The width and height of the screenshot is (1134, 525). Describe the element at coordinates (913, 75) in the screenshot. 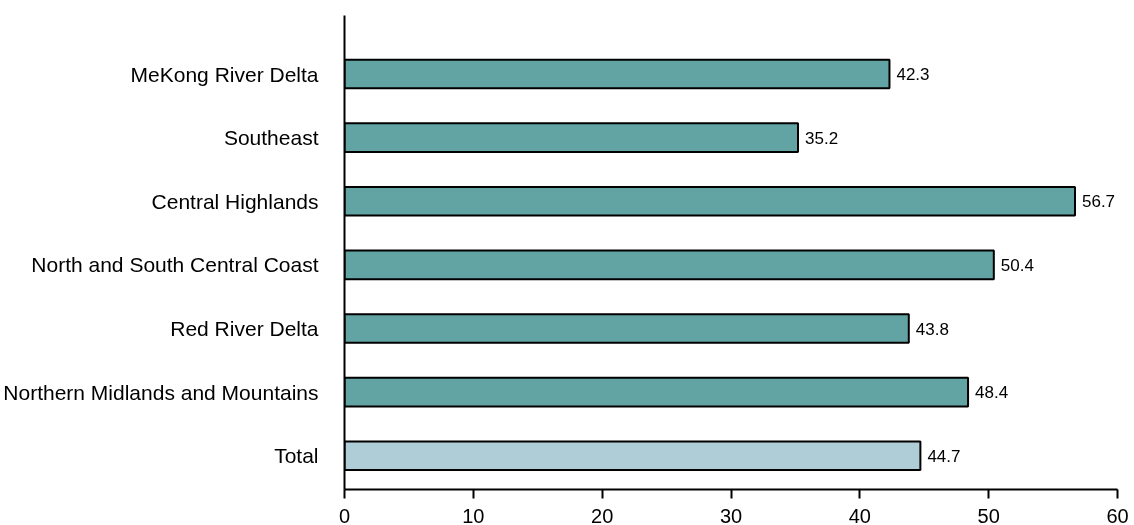

I see `data-label: 42.3` at that location.